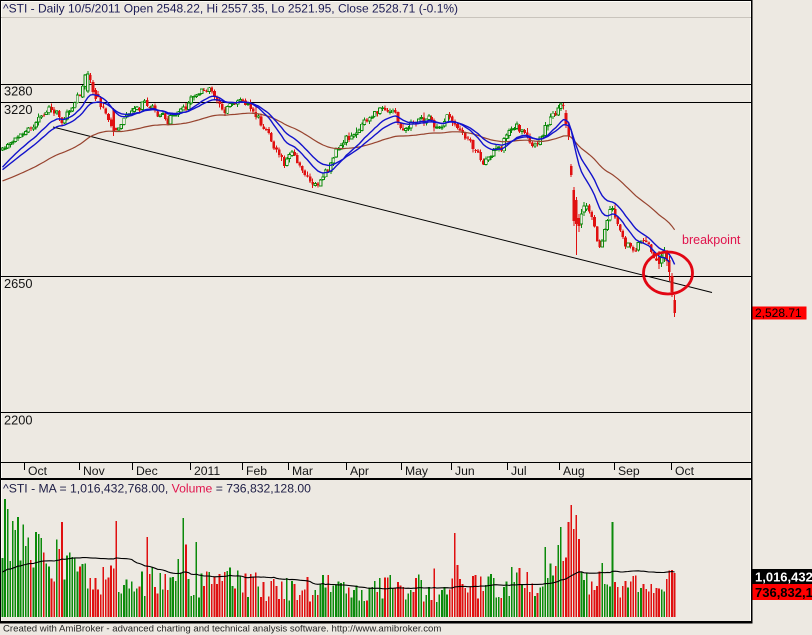 This screenshot has height=635, width=812. I want to click on svg-text: Dec, so click(147, 471).